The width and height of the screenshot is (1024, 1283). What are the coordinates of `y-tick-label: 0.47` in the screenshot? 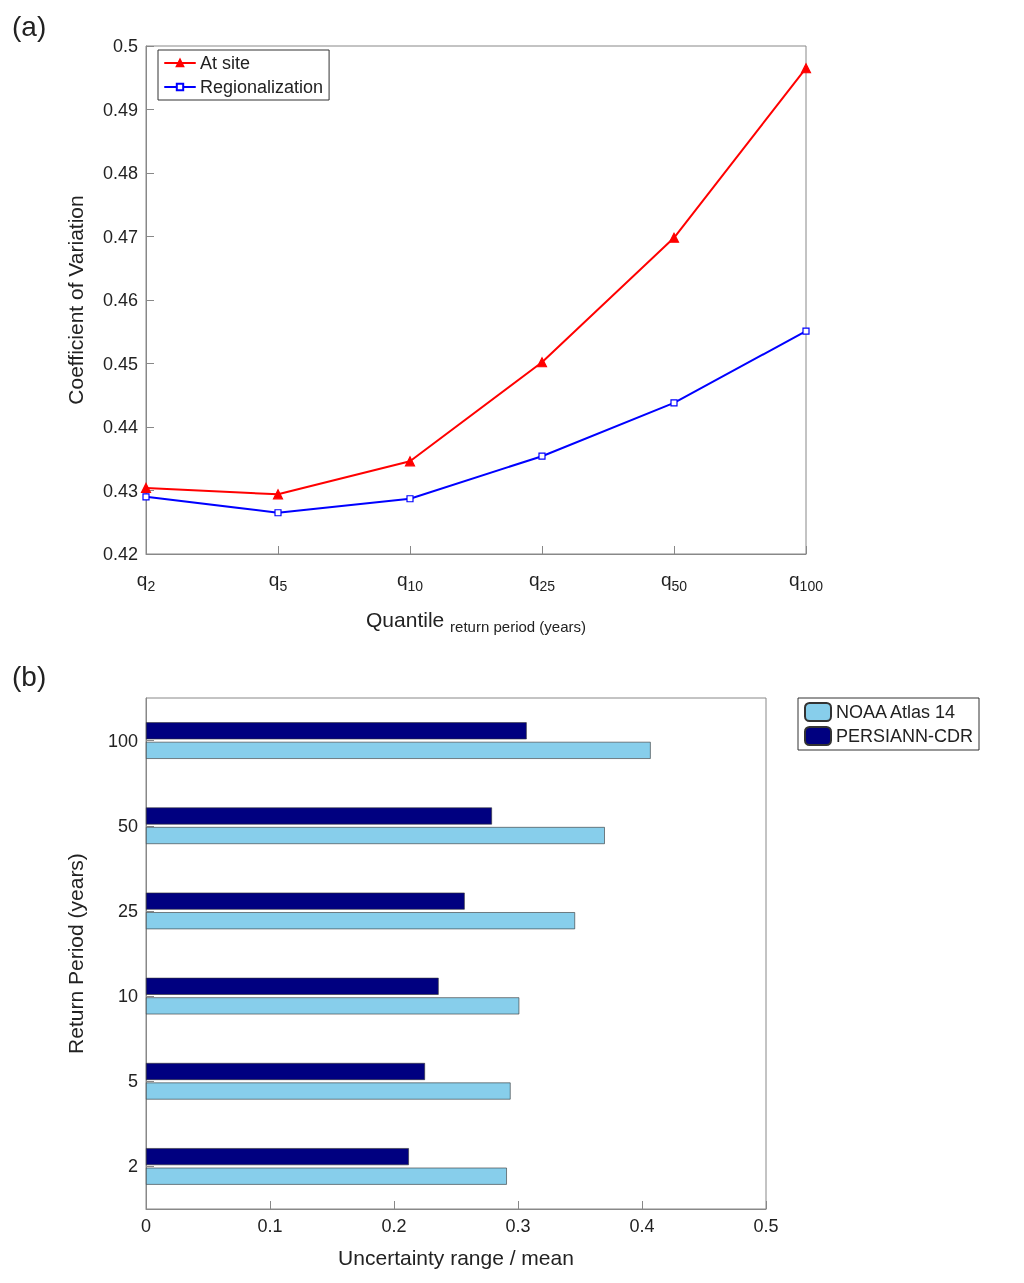 It's located at (120, 236).